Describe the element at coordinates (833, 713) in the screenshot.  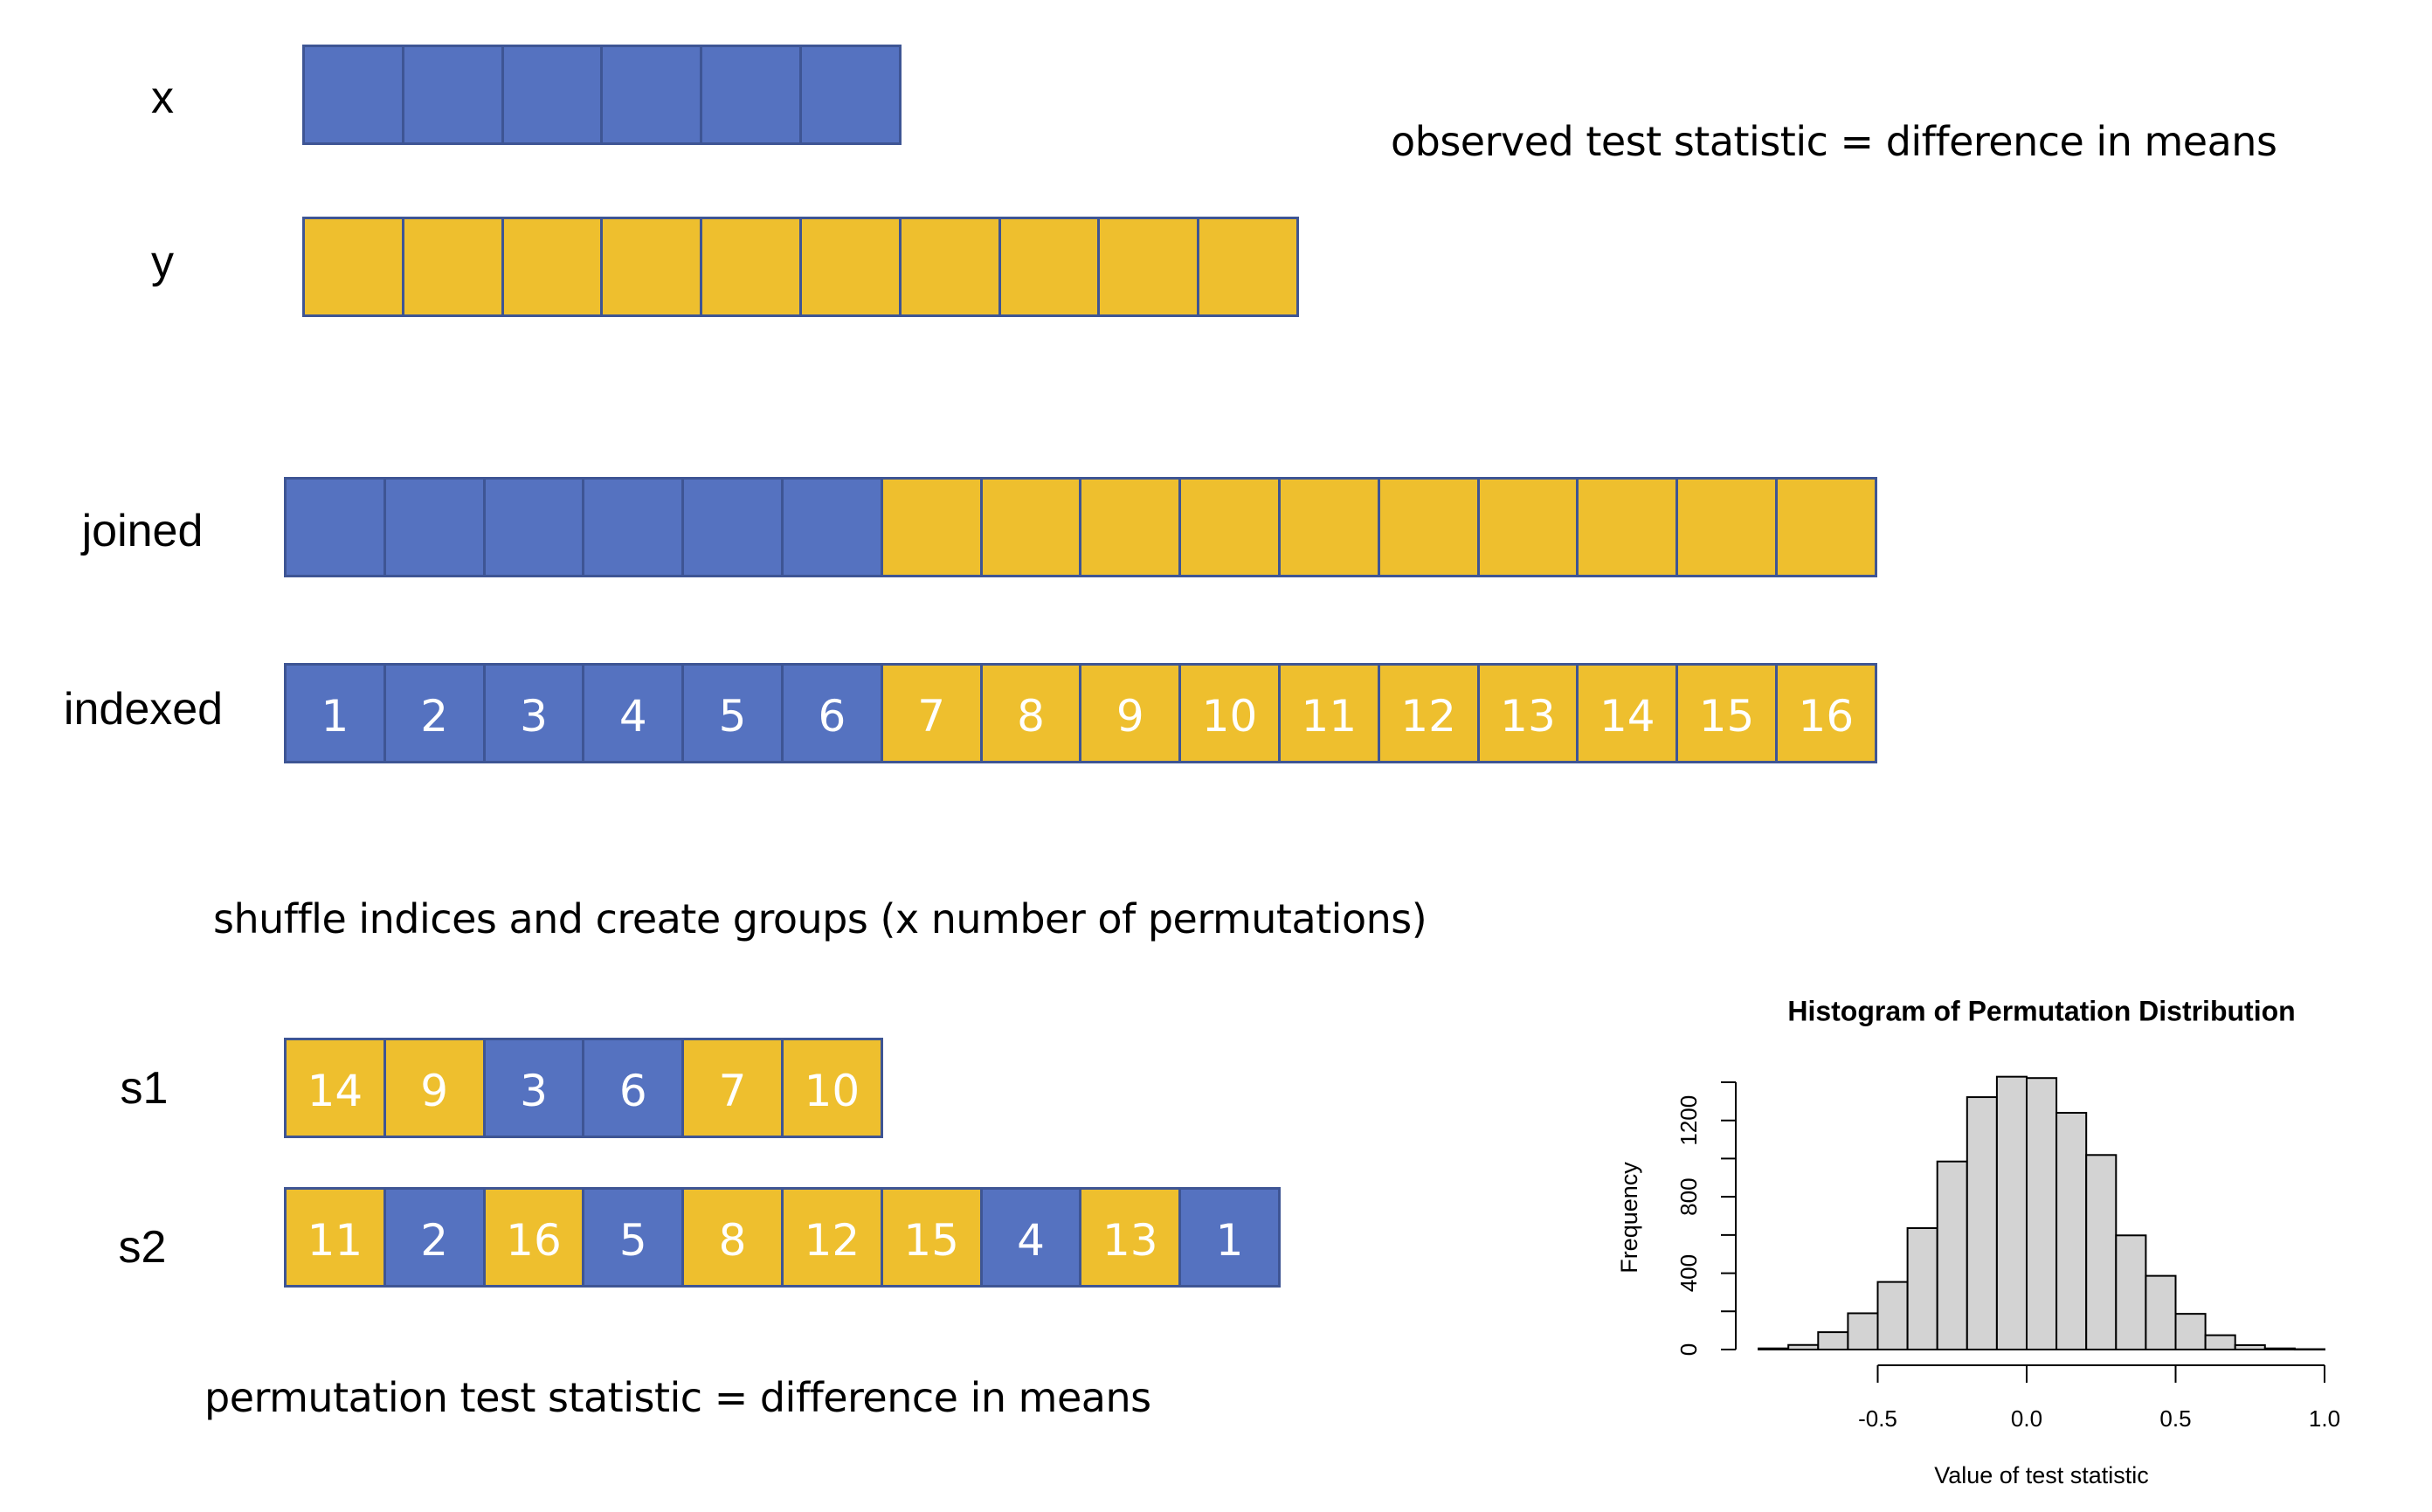
I see `indexed-cell: 6` at that location.